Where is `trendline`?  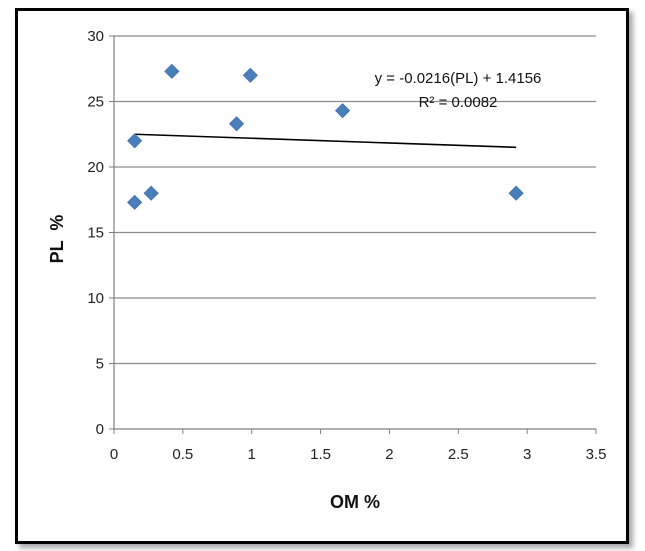 trendline is located at coordinates (325, 141).